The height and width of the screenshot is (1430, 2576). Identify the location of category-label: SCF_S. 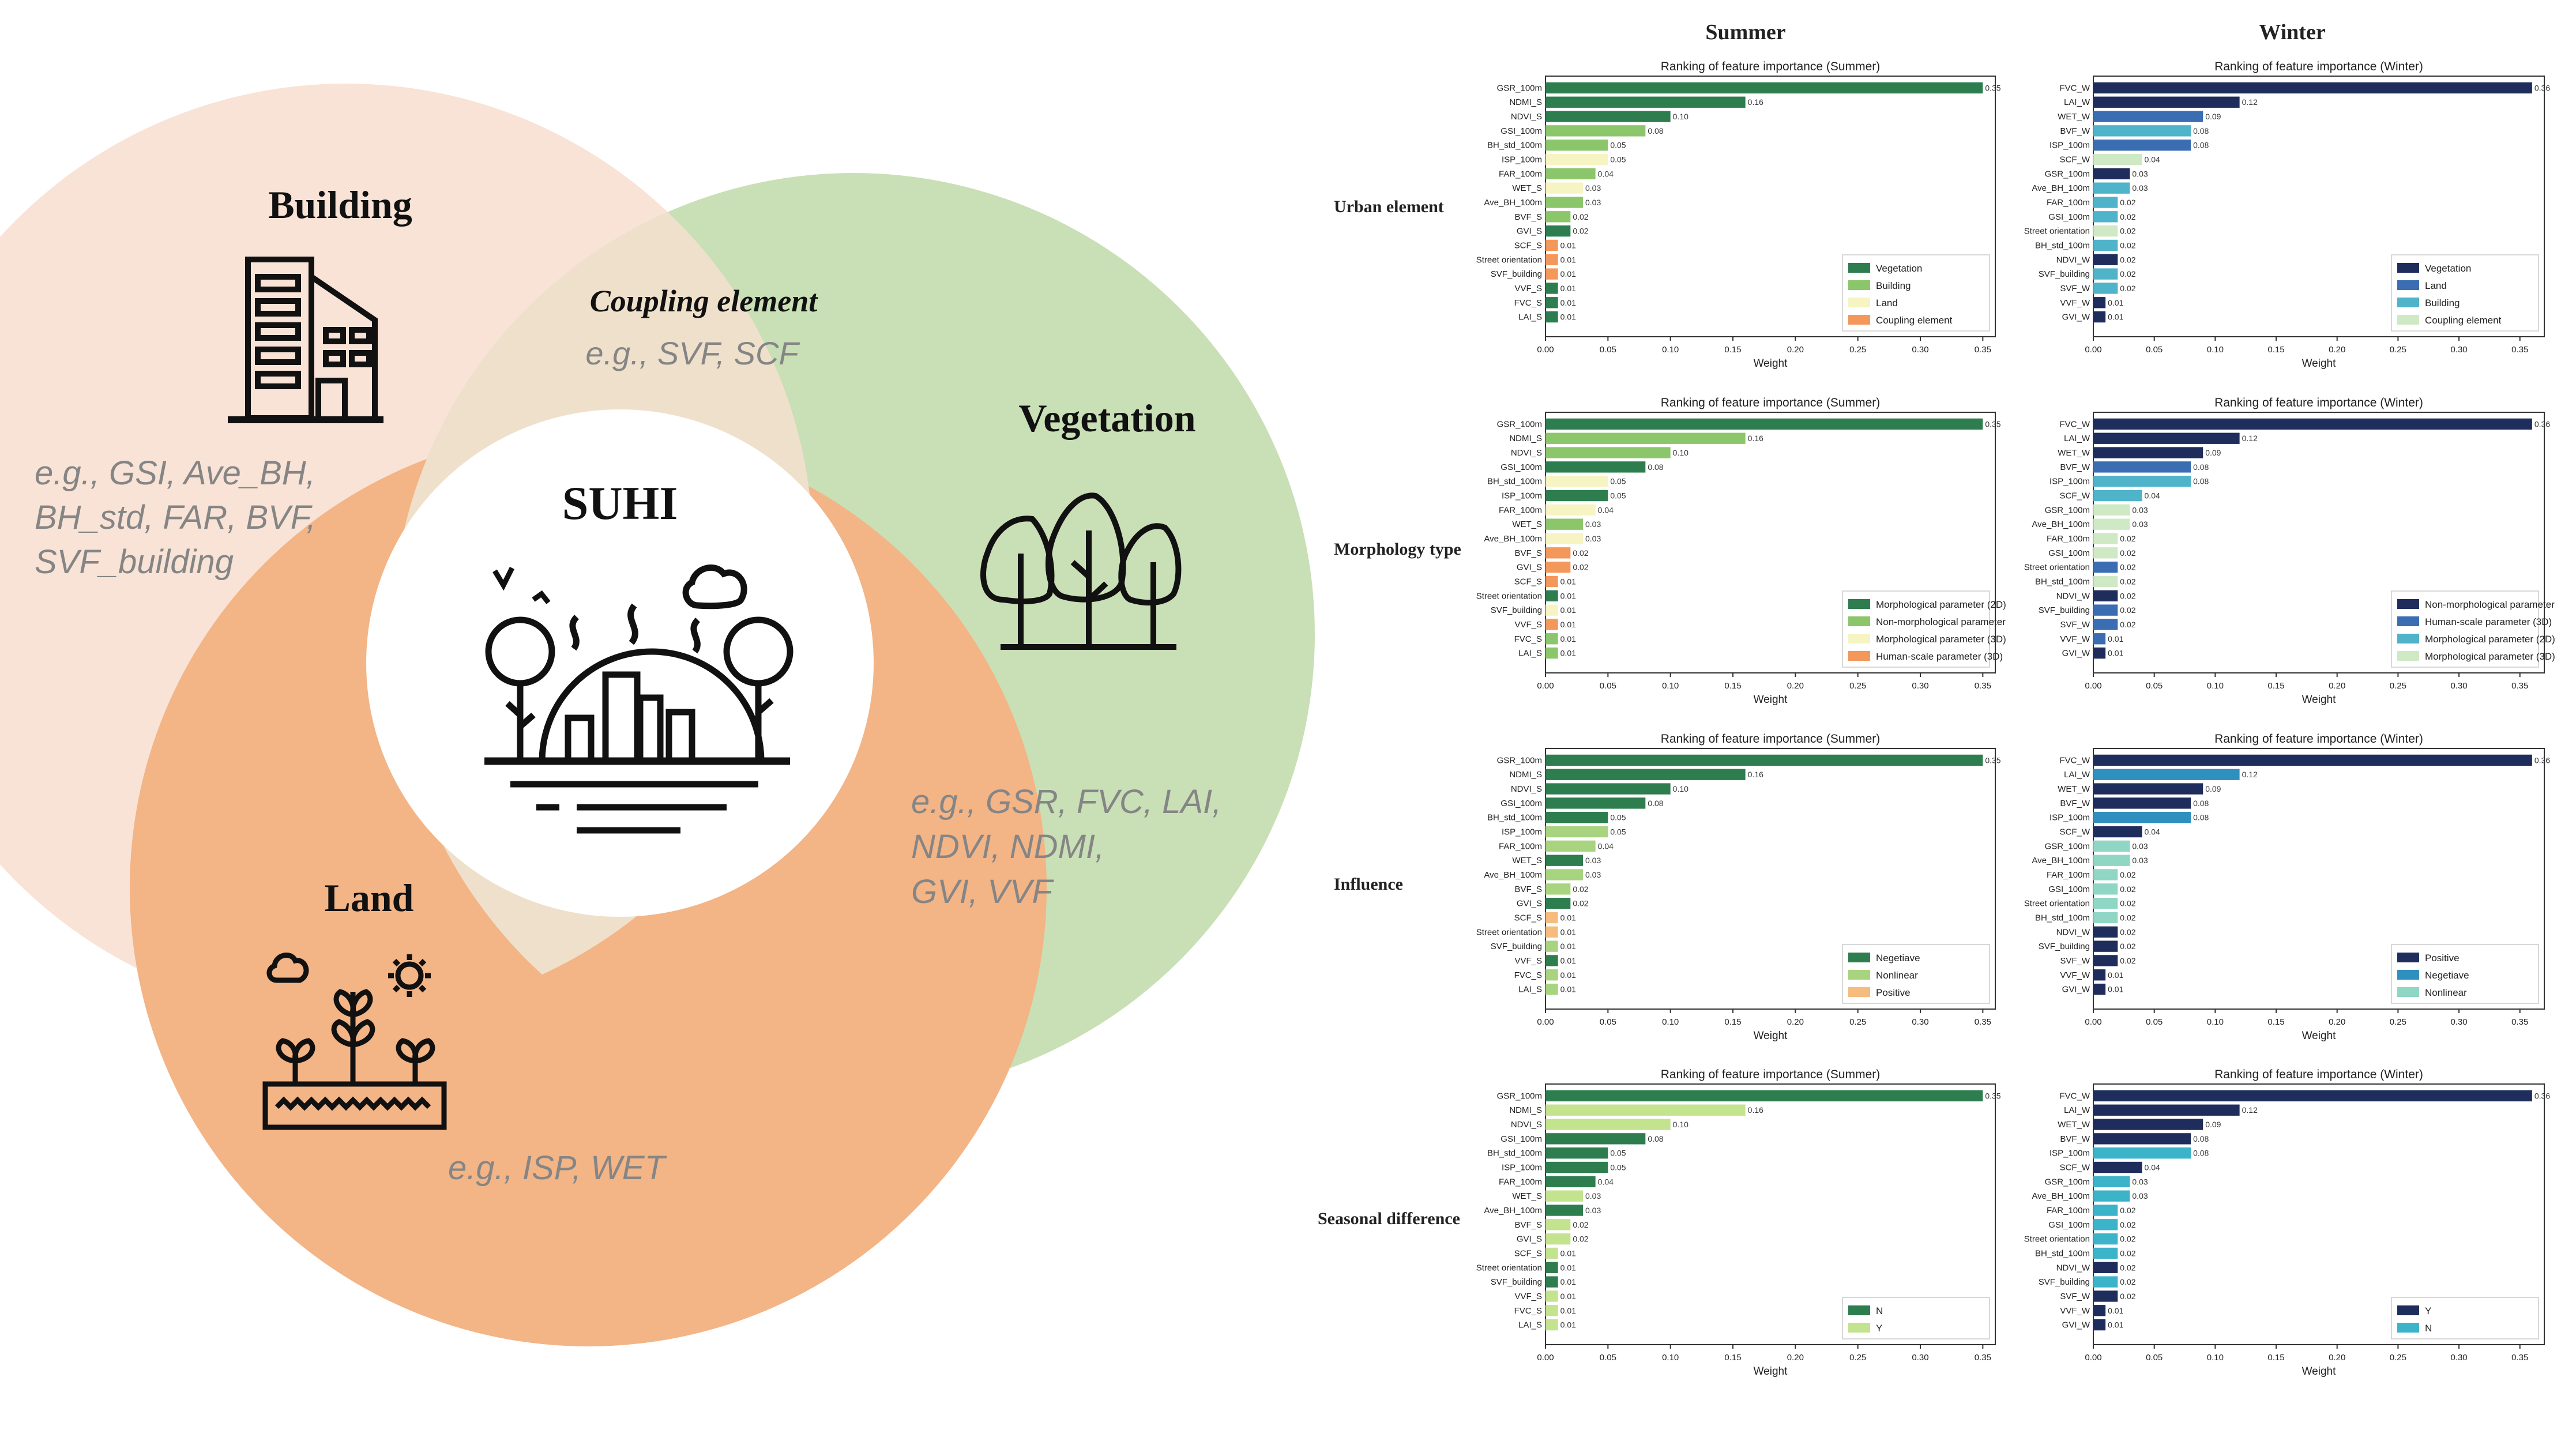
(1528, 581).